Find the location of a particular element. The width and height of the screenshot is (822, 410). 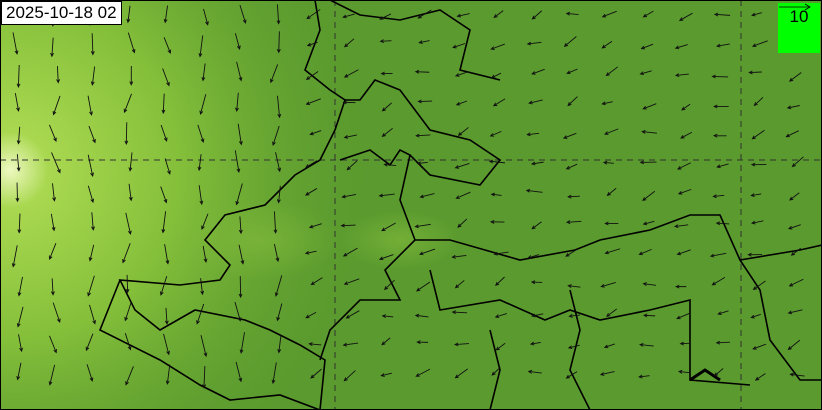

coastline is located at coordinates (209, 344).